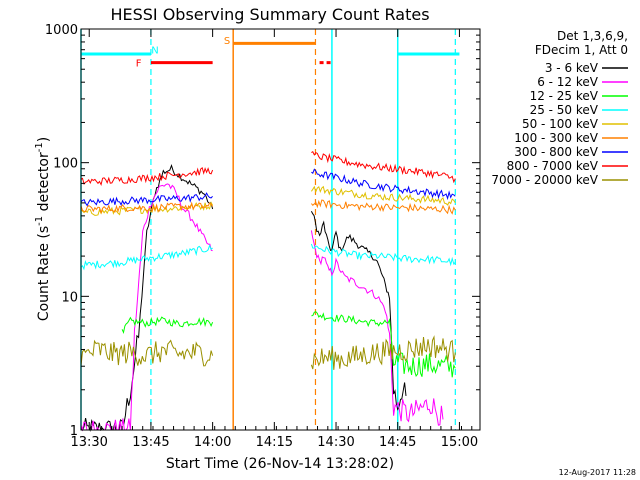 The width and height of the screenshot is (640, 480). Describe the element at coordinates (553, 166) in the screenshot. I see `legend-label-8: 800 - 7000 keV` at that location.